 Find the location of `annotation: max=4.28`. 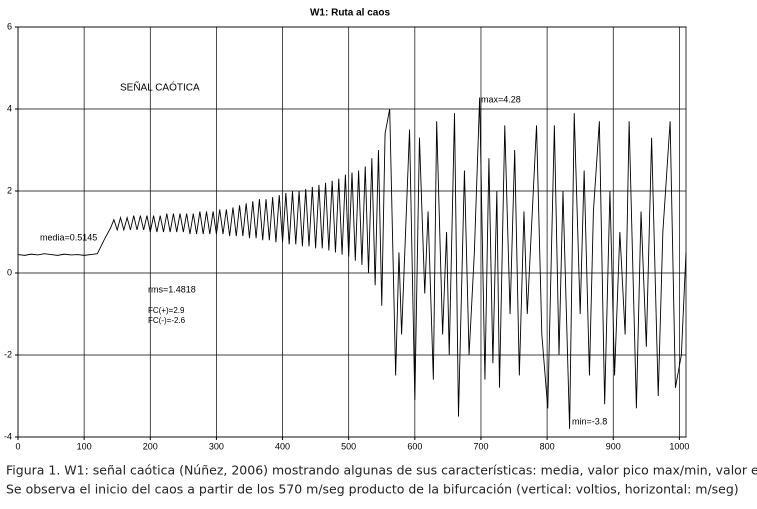

annotation: max=4.28 is located at coordinates (501, 99).